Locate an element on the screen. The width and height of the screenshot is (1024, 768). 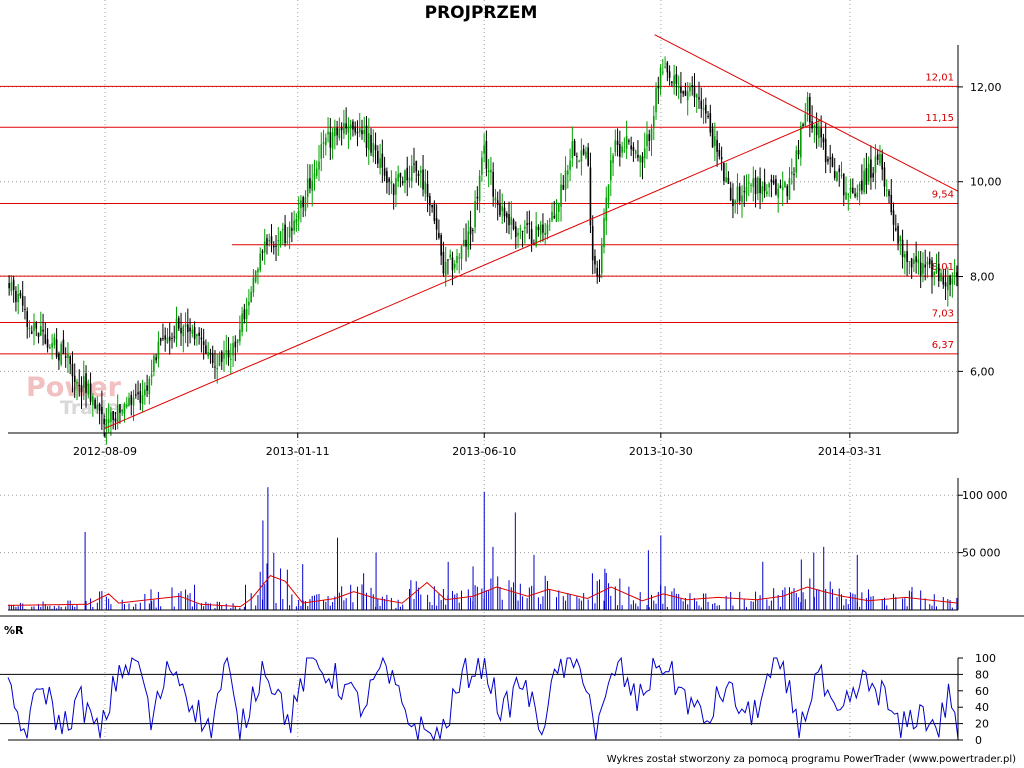
y-tick-label: 10,00 is located at coordinates (986, 182).